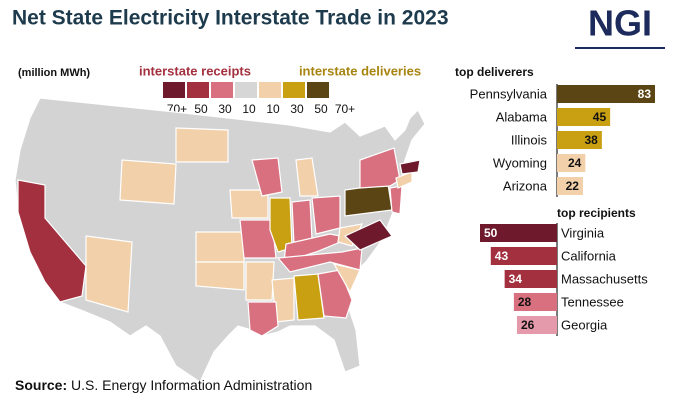  Describe the element at coordinates (645, 94) in the screenshot. I see `value-label: 83` at that location.